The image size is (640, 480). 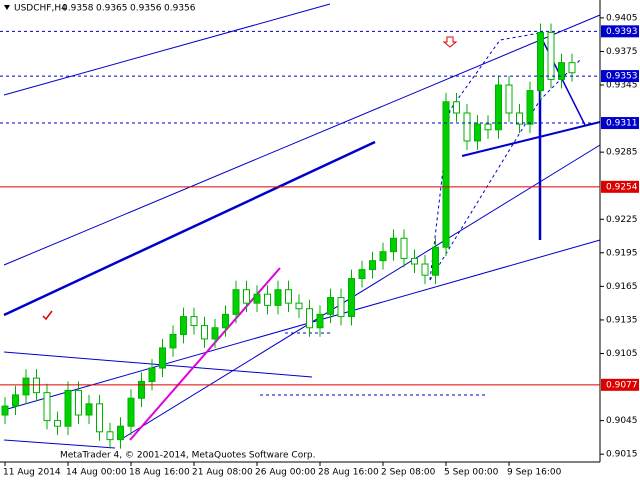 I want to click on x-tick-label: 5 Sep 00:00, so click(x=471, y=473).